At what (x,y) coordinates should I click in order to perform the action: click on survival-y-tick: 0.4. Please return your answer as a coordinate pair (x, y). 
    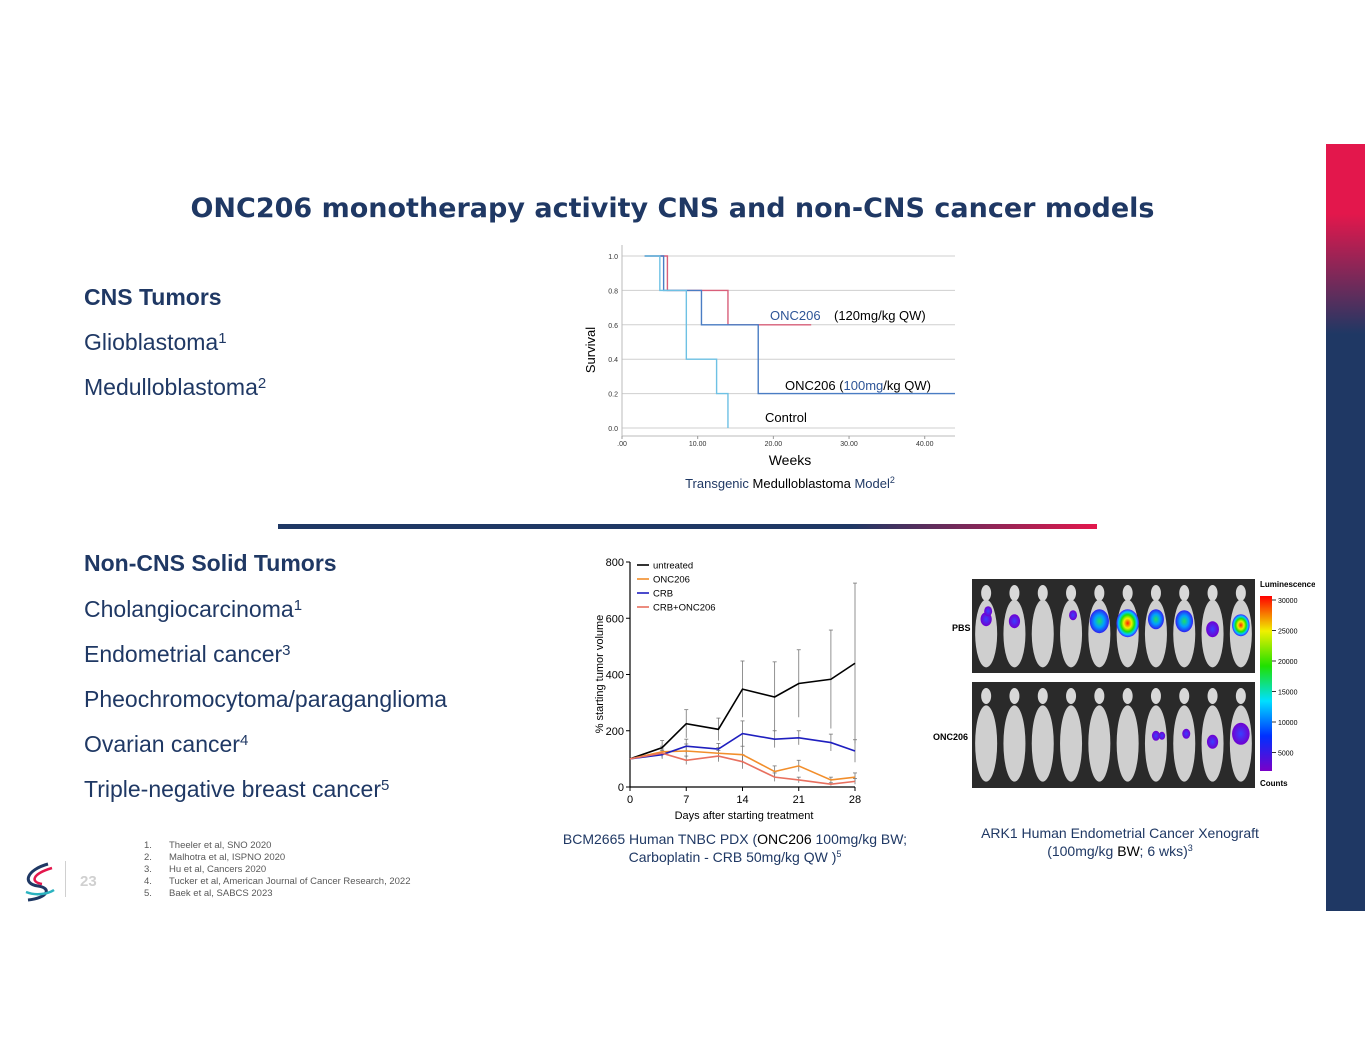
    Looking at the image, I should click on (613, 360).